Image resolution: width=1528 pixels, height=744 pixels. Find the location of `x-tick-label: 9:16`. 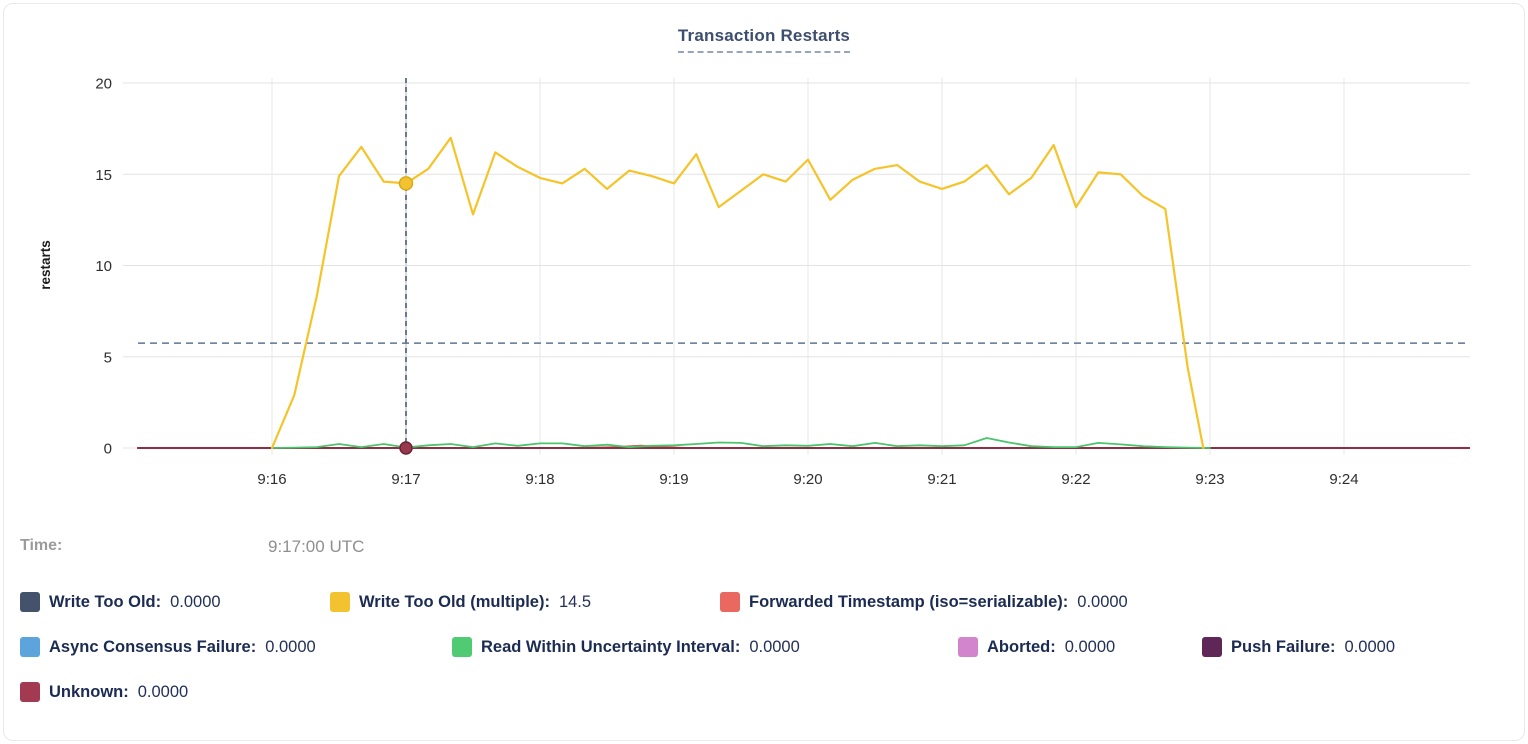

x-tick-label: 9:16 is located at coordinates (271, 479).